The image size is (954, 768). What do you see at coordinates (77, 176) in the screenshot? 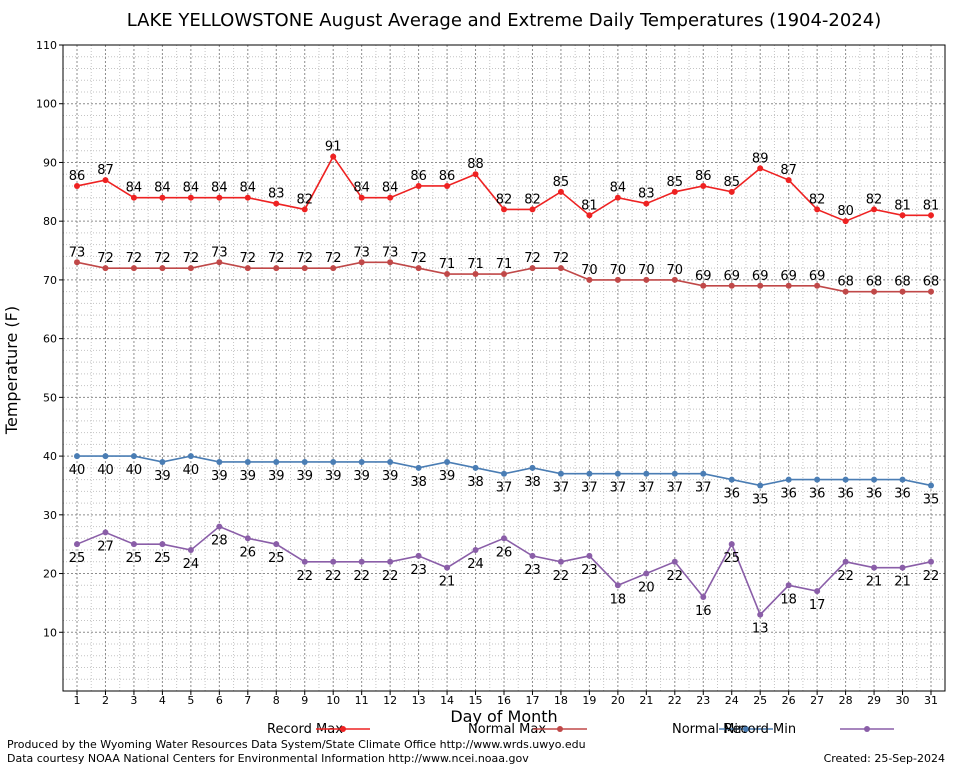
I see `record-max-data-label: 86` at bounding box center [77, 176].